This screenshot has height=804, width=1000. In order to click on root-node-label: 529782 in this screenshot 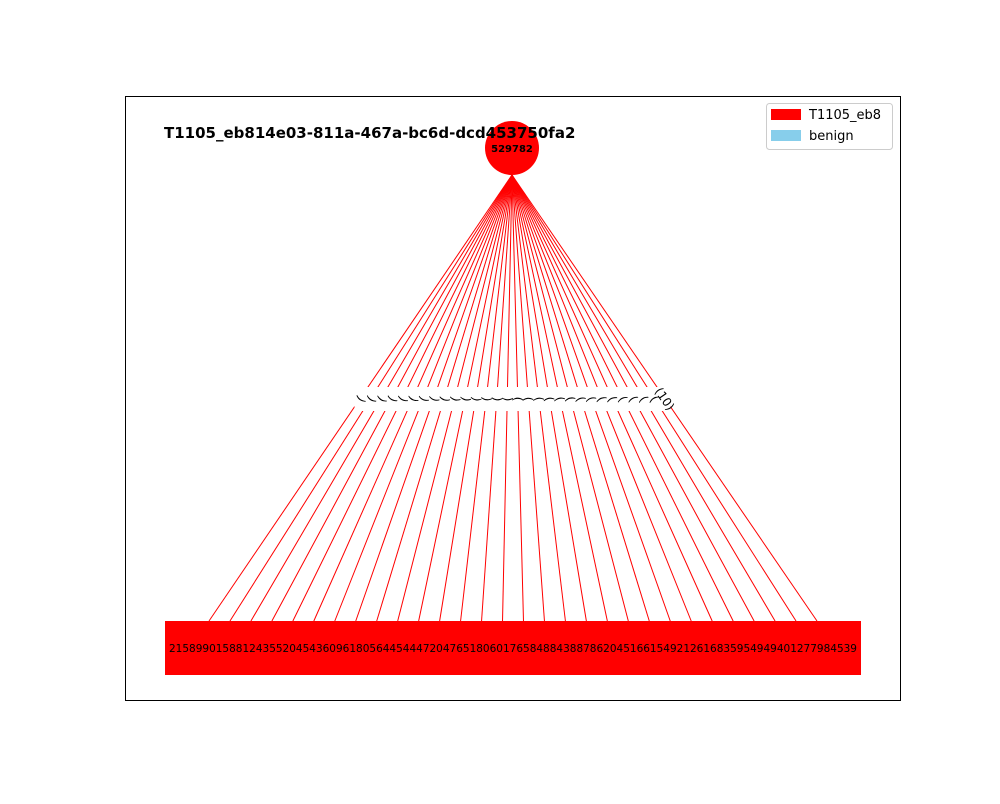, I will do `click(512, 149)`.